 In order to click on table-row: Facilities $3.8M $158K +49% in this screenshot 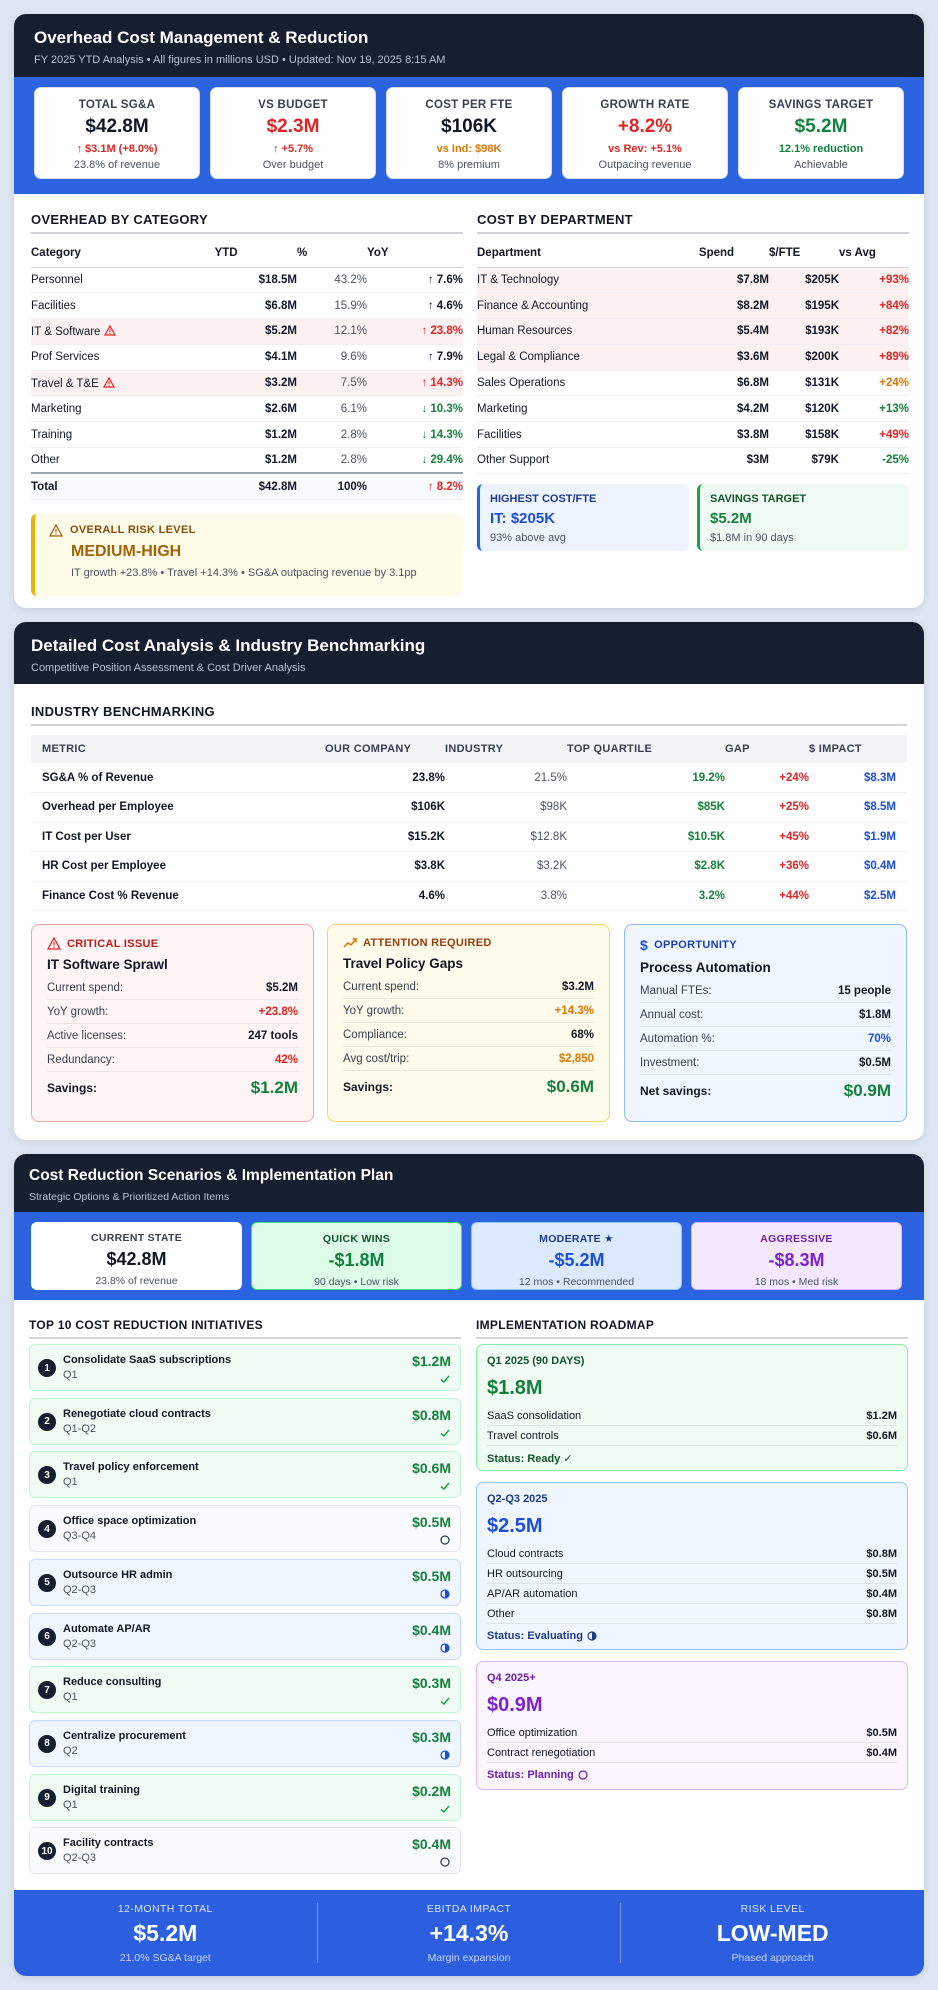, I will do `click(693, 435)`.